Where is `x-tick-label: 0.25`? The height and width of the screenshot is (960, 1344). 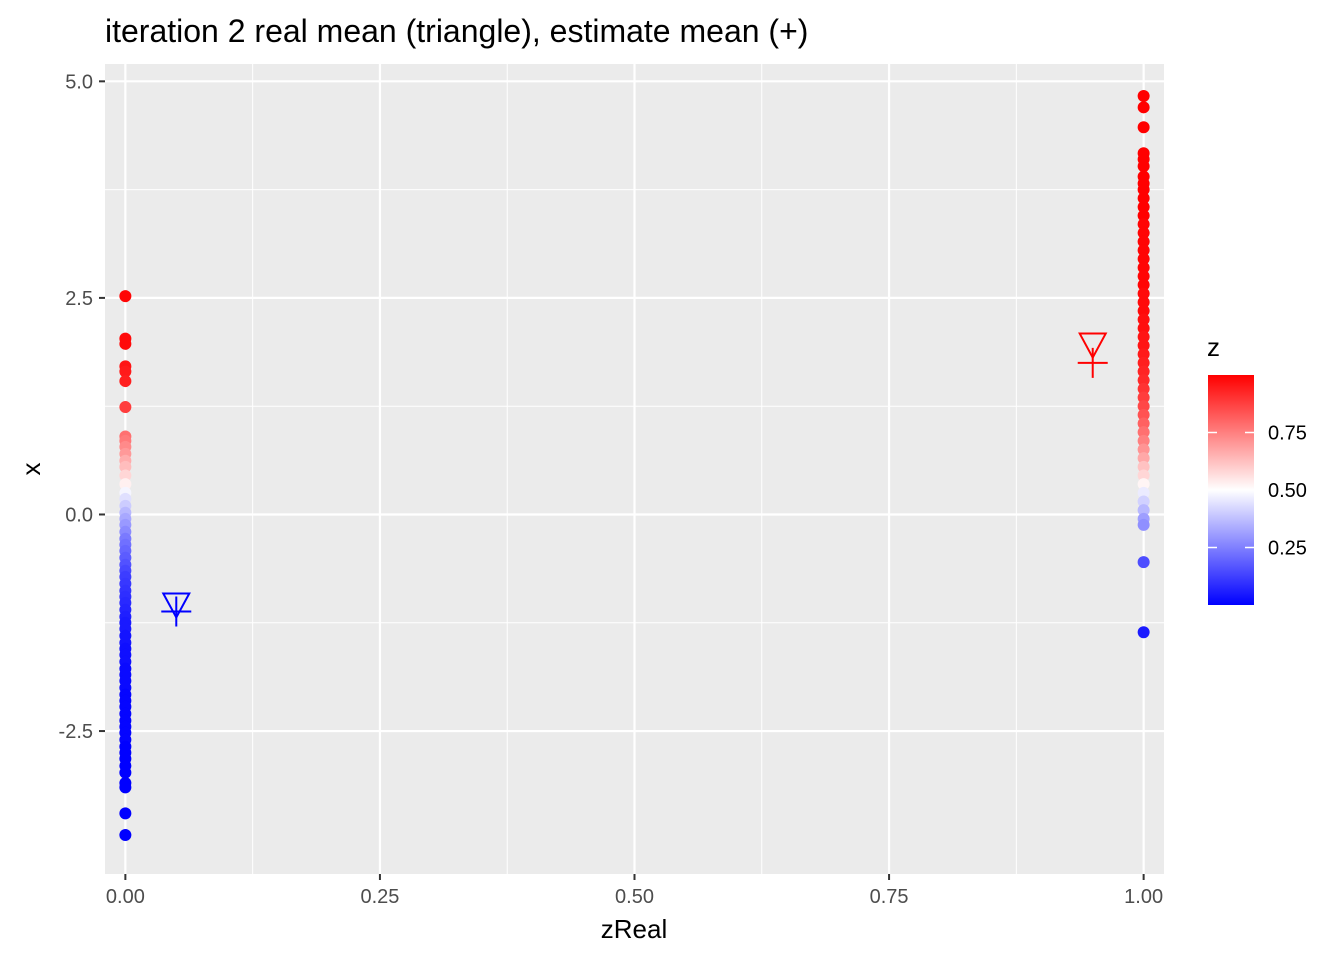
x-tick-label: 0.25 is located at coordinates (379, 897).